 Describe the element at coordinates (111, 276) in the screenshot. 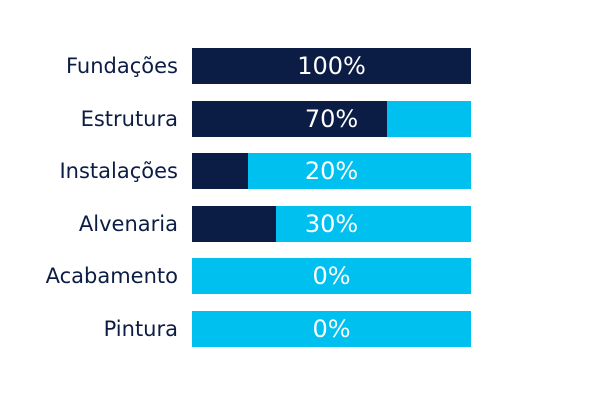

I see `category-label: Acabamento` at that location.